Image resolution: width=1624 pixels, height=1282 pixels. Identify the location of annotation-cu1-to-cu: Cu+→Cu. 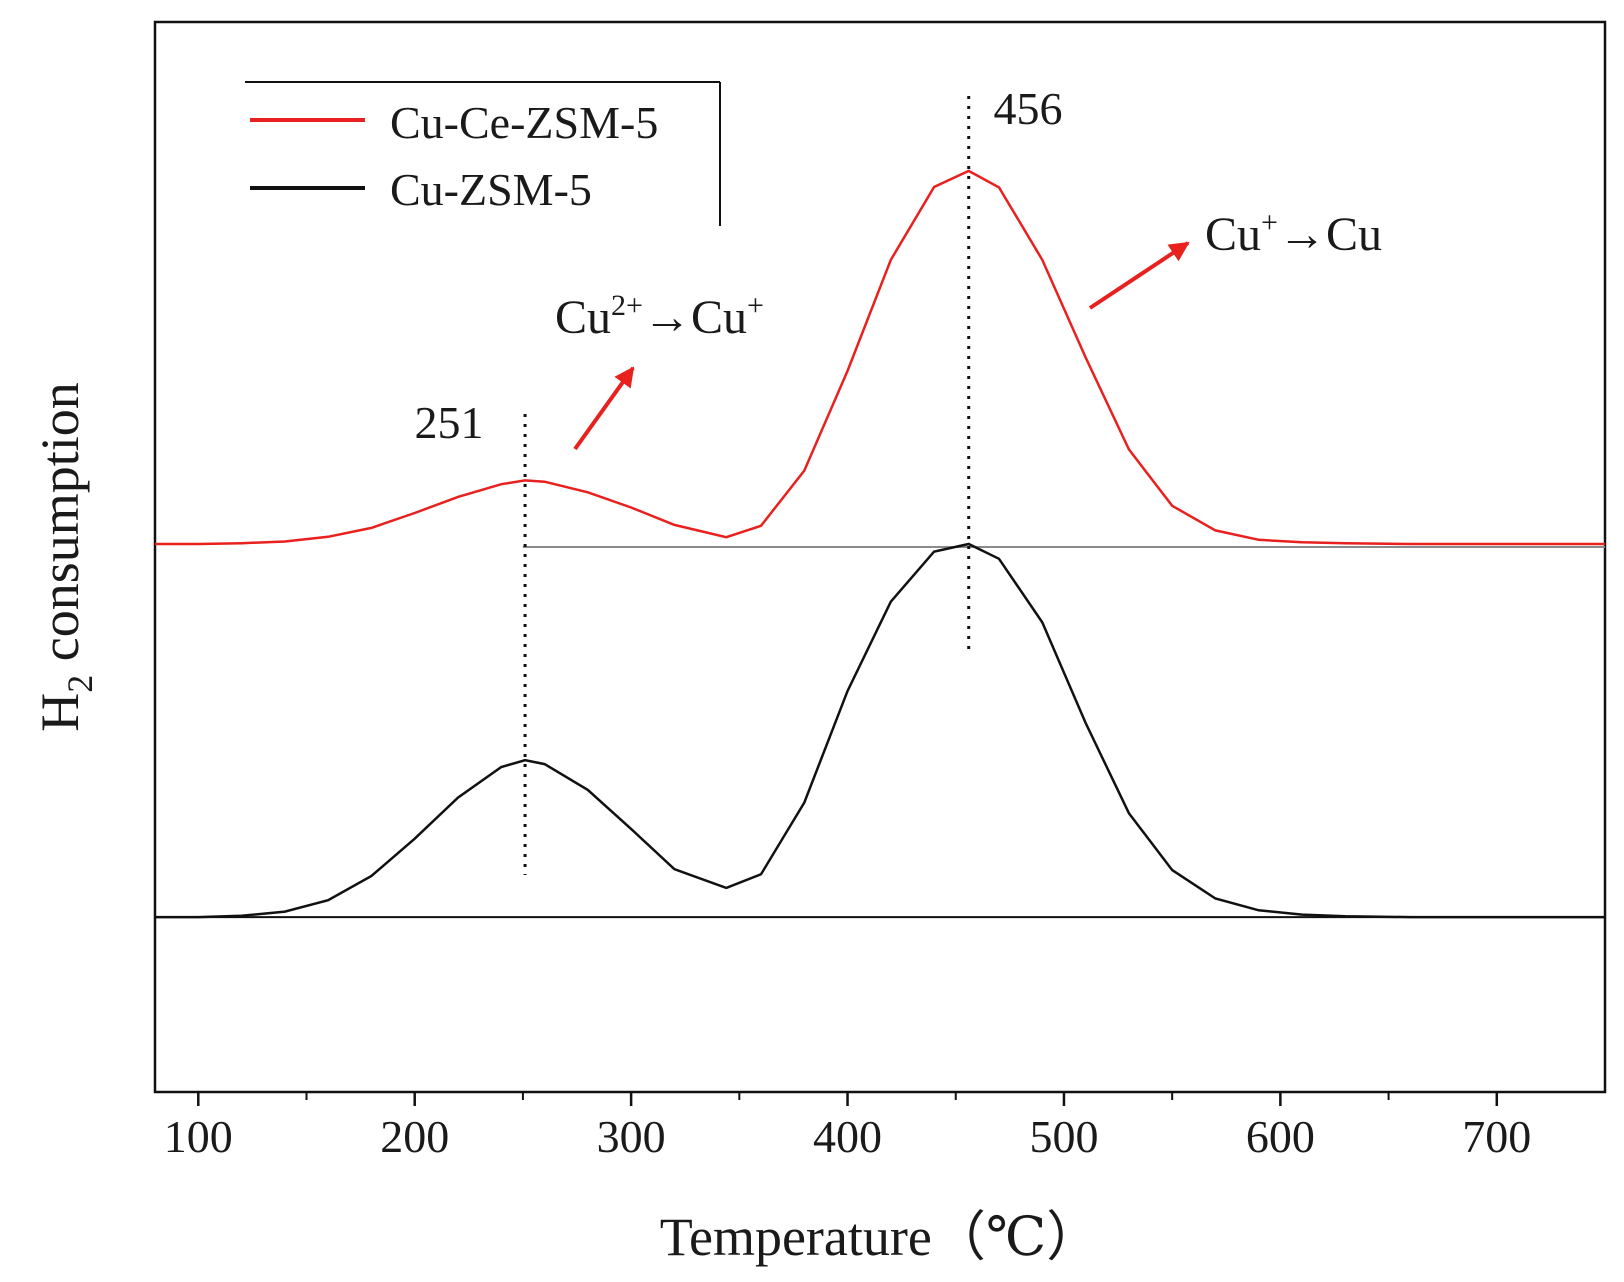
(1293, 233).